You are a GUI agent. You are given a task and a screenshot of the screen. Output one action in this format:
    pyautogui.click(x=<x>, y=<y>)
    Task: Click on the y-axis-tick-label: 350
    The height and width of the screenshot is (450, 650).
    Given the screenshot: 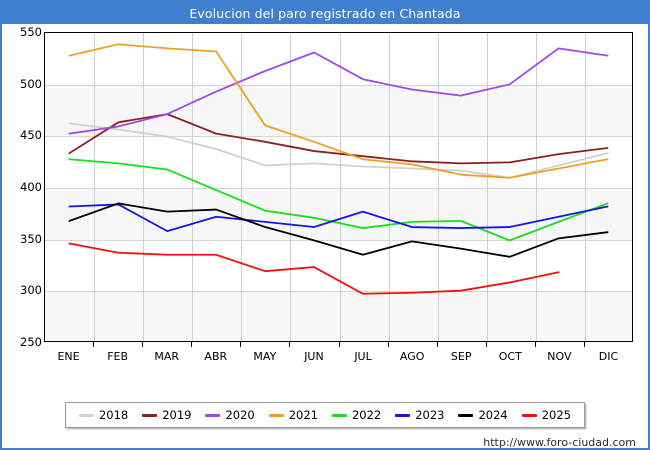 What is the action you would take?
    pyautogui.click(x=31, y=238)
    